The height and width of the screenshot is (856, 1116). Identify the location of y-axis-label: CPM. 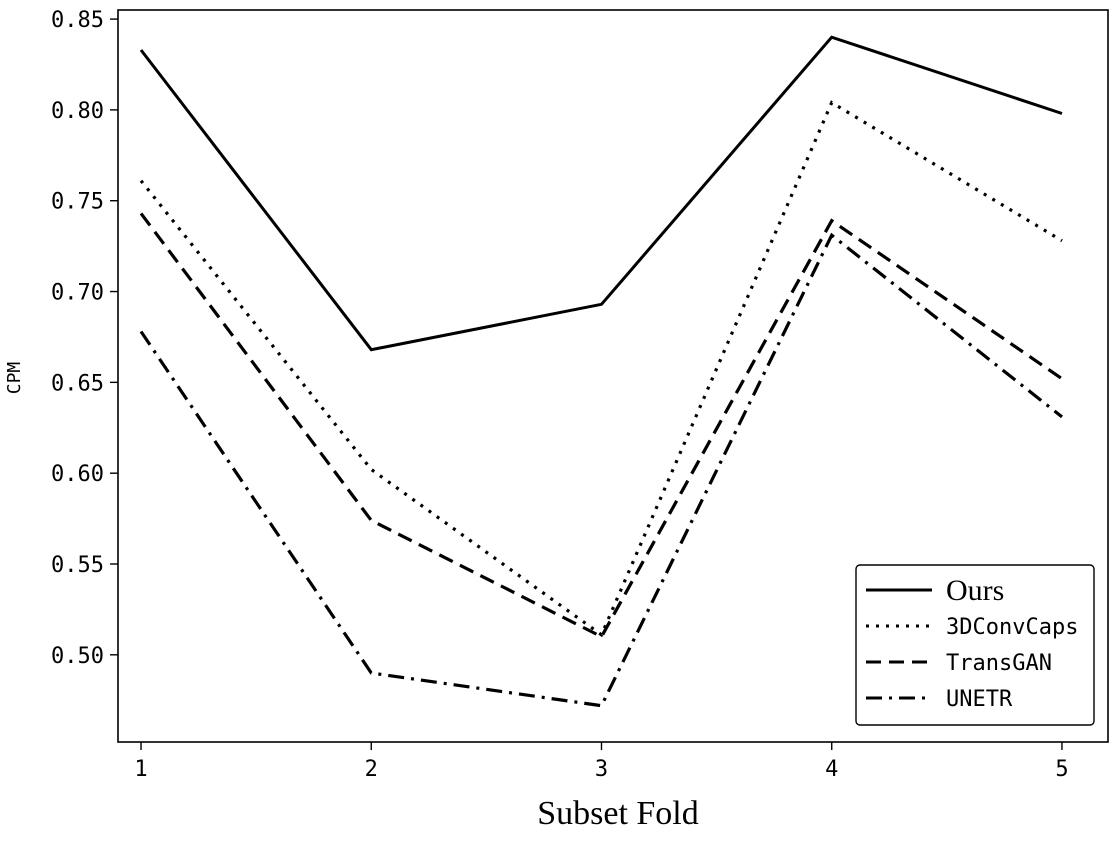
(14, 378).